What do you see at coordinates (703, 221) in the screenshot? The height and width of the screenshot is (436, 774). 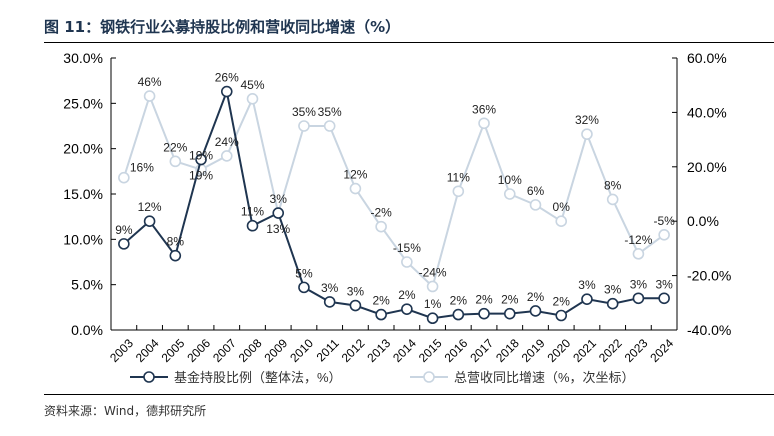 I see `right-tick-label: 0.0%` at bounding box center [703, 221].